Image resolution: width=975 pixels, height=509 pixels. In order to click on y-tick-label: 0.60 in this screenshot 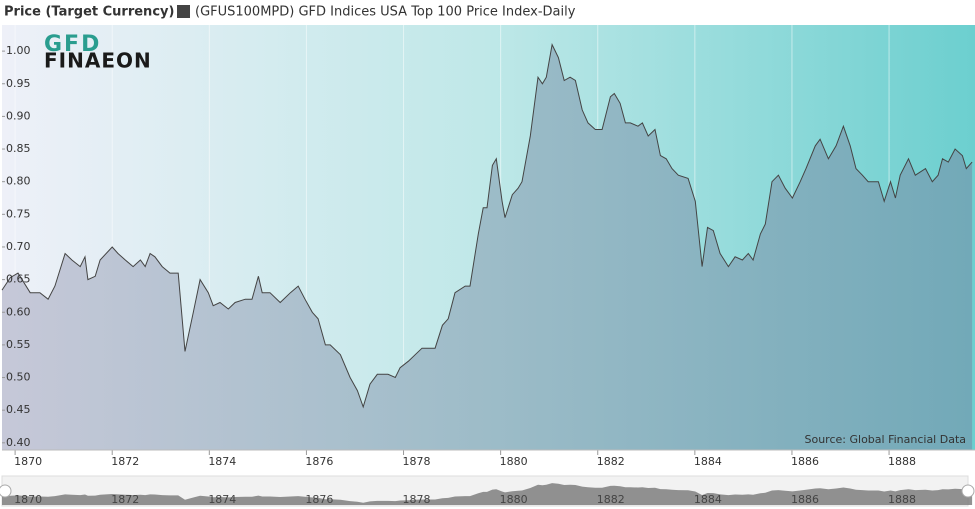, I will do `click(18, 311)`.